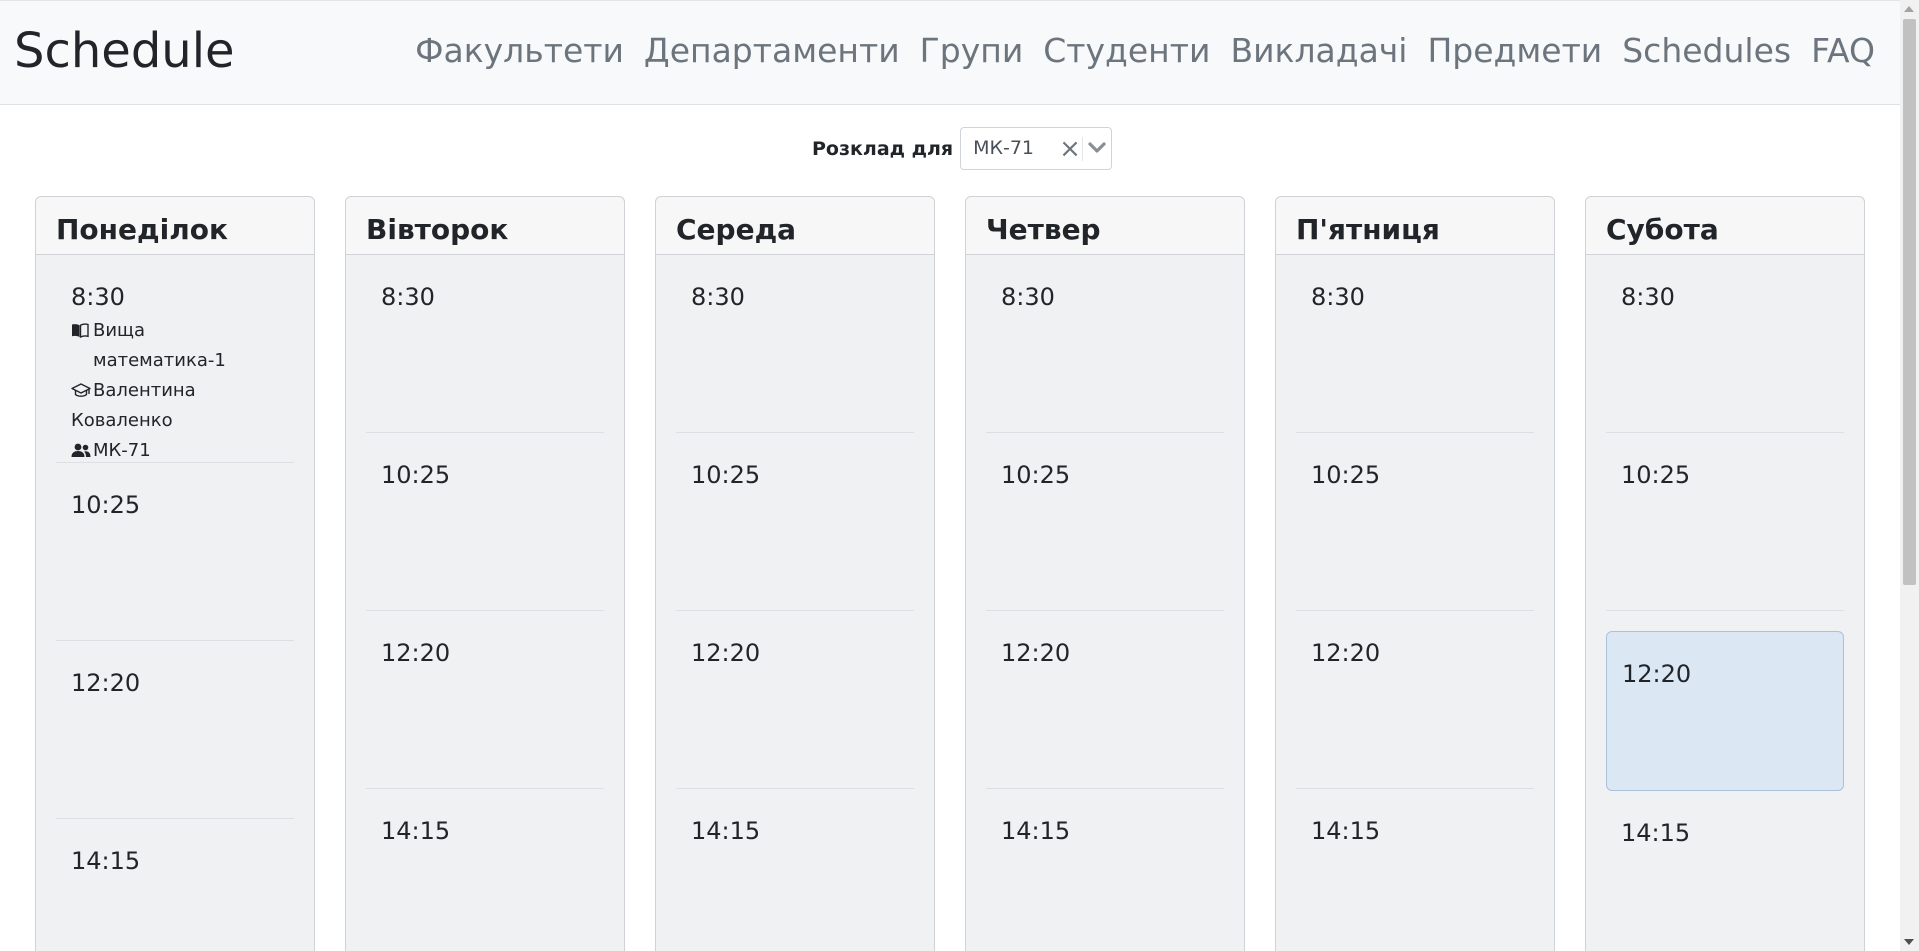 The width and height of the screenshot is (1919, 951). What do you see at coordinates (159, 345) in the screenshot?
I see `lesson-subject-text: Вища математика-1` at bounding box center [159, 345].